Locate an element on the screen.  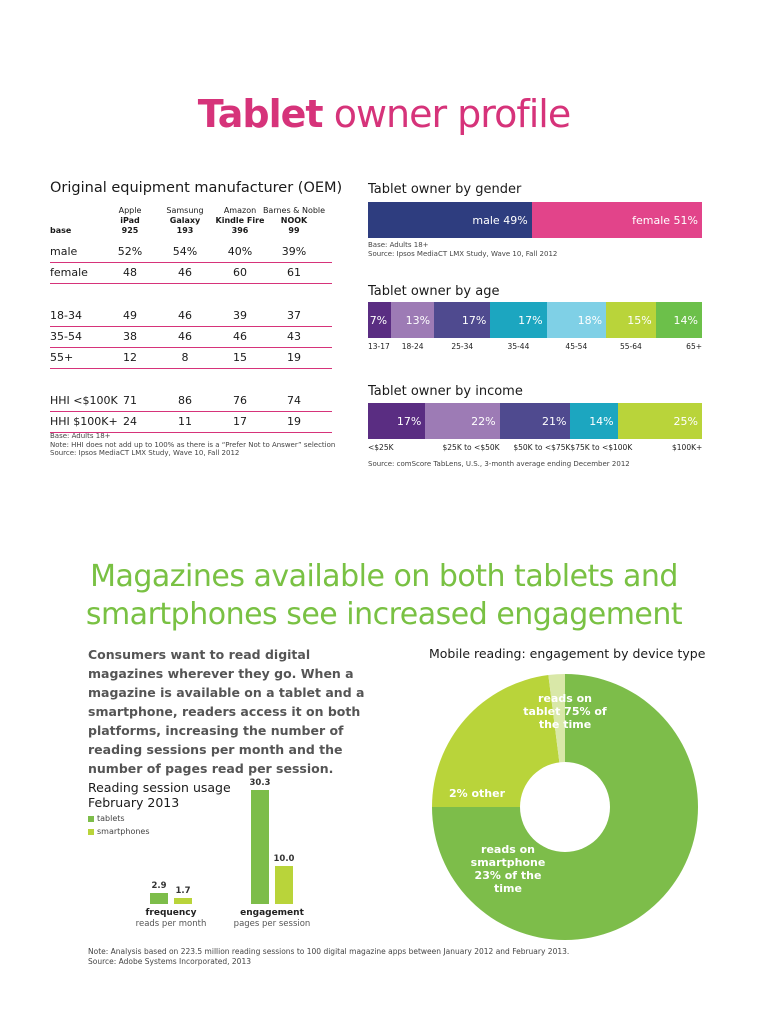
legend-entry: tablets is located at coordinates (119, 818).